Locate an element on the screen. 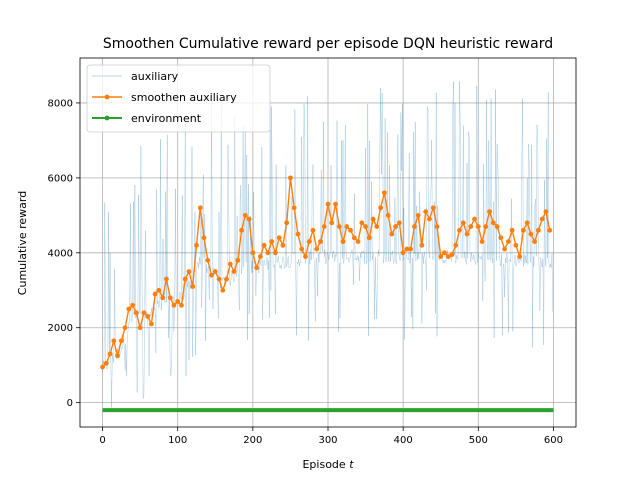 Image resolution: width=640 pixels, height=480 pixels. x-tick-label: 0 is located at coordinates (102, 440).